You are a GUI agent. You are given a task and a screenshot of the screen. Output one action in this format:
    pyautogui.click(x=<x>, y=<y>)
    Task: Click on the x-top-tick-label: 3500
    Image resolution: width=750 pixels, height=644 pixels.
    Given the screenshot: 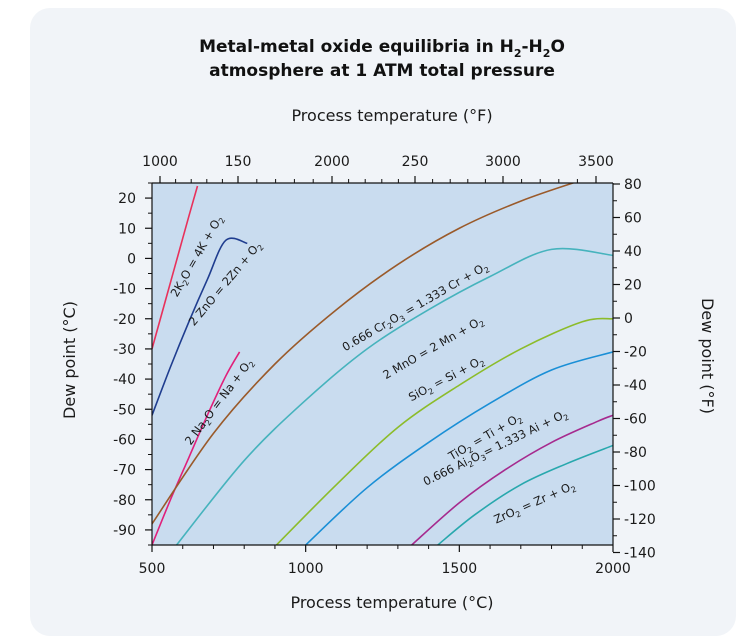 What is the action you would take?
    pyautogui.click(x=596, y=162)
    